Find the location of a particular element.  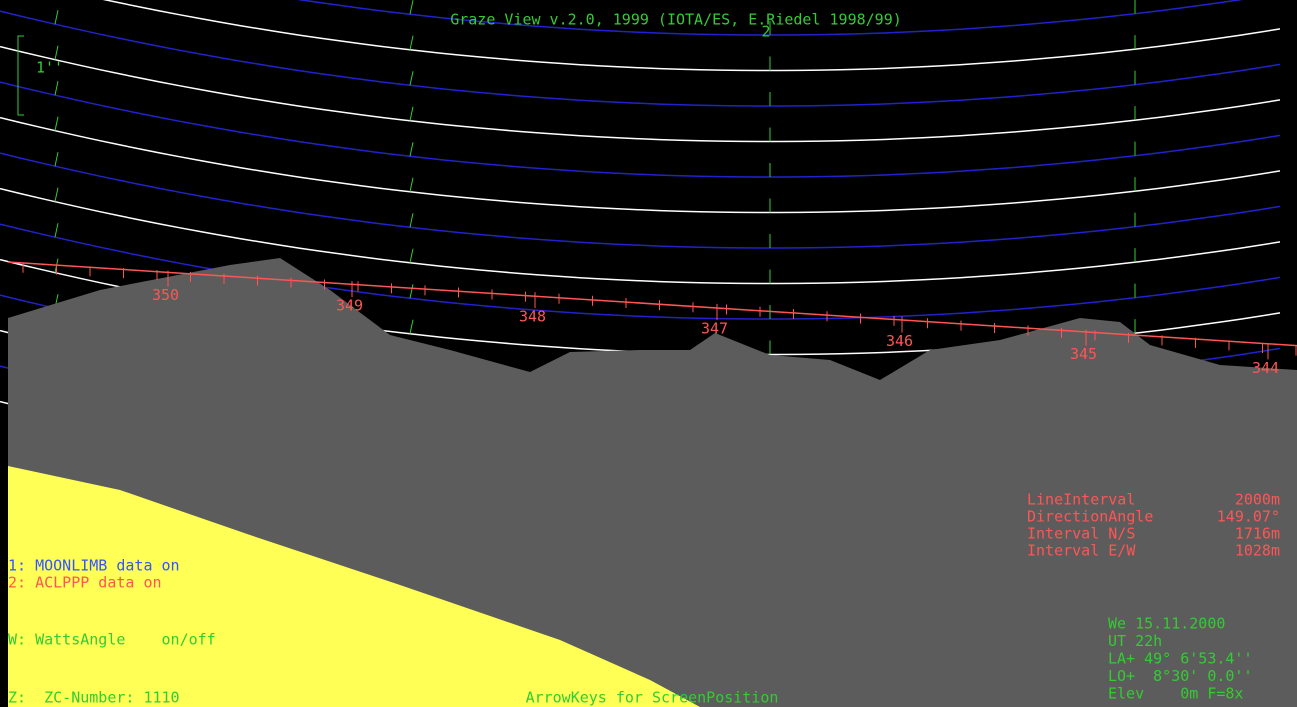

param-value: 2000m is located at coordinates (1257, 500).